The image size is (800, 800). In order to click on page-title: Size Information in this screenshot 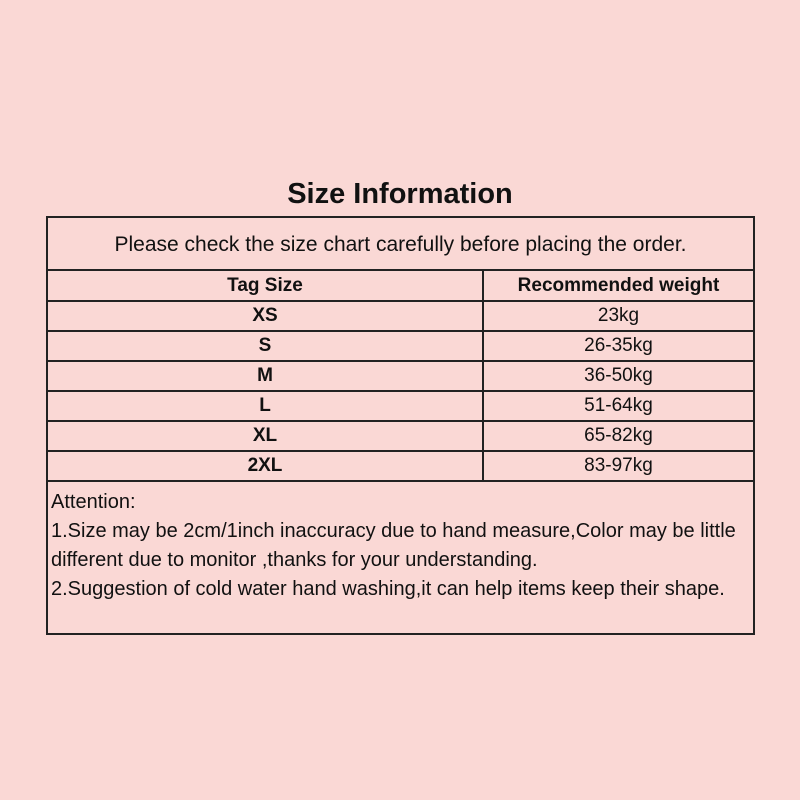, I will do `click(400, 194)`.